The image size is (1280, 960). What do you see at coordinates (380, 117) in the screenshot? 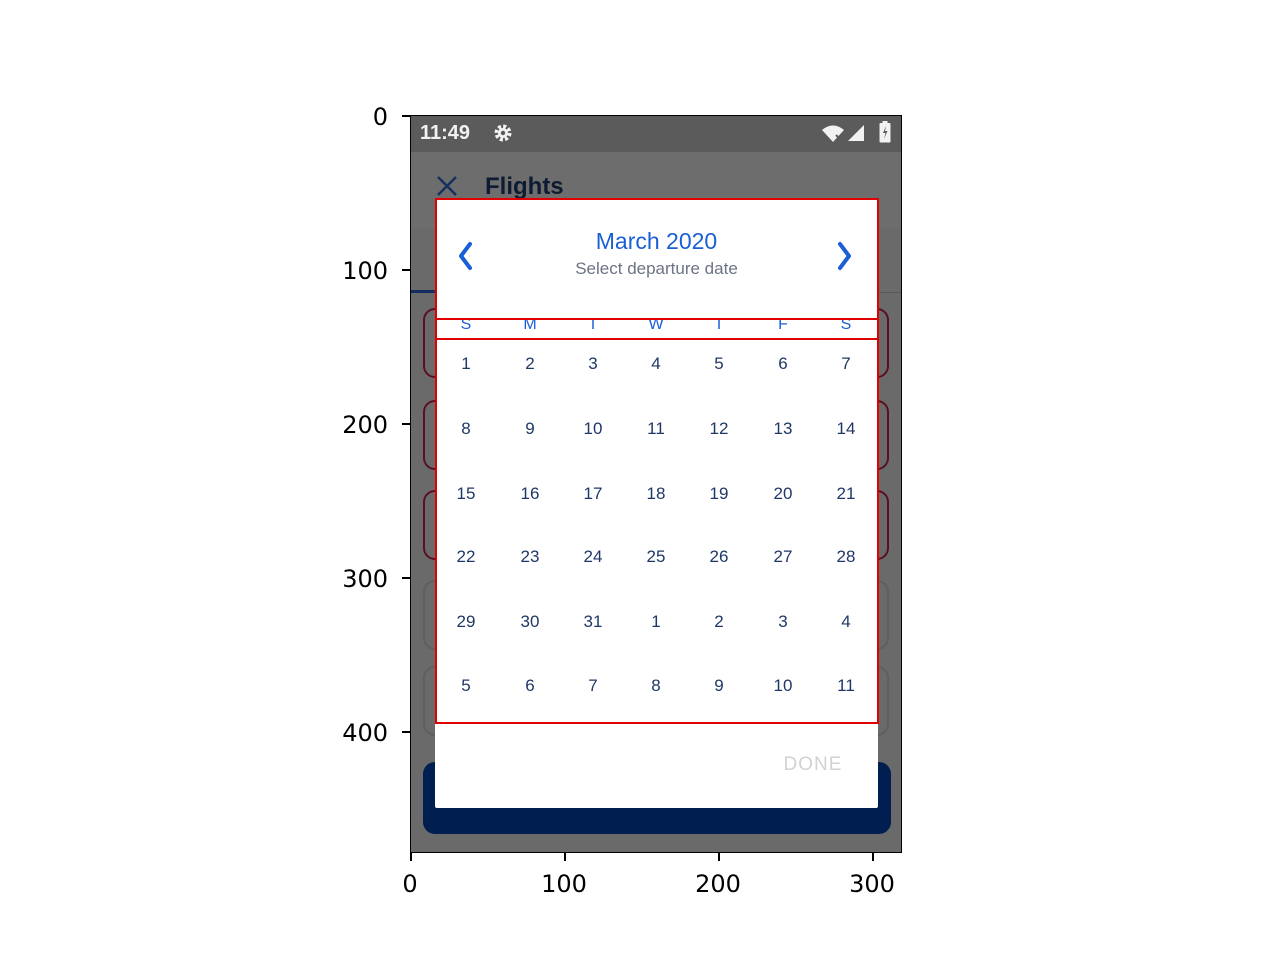
I see `y-axis-tick-label: 0` at bounding box center [380, 117].